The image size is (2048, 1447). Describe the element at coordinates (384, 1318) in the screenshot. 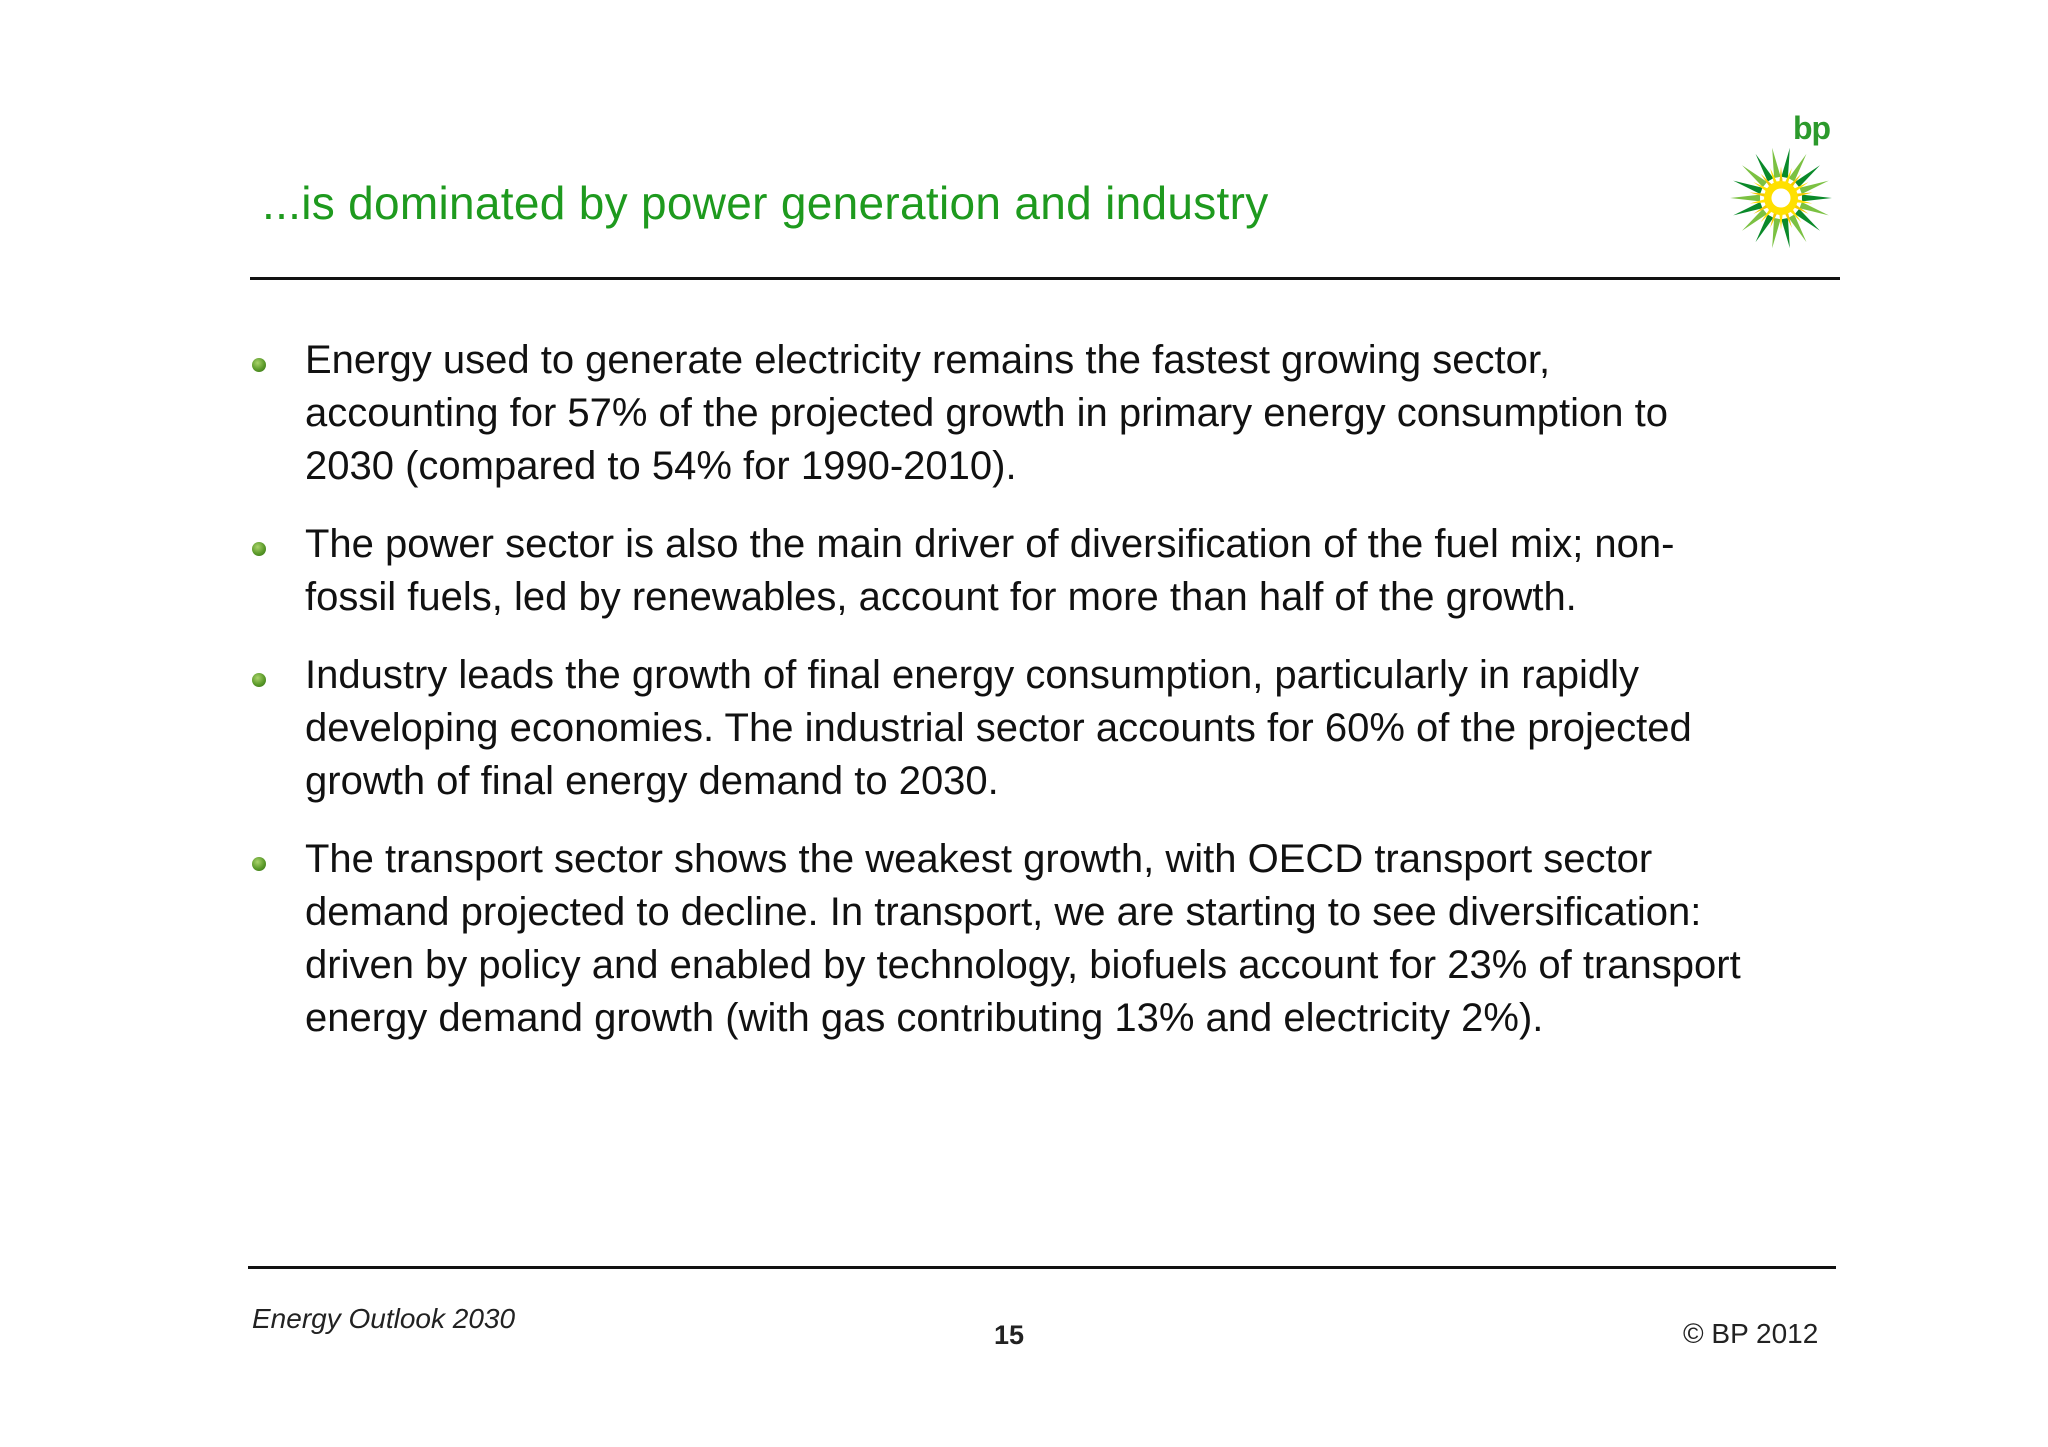

I see `footer-title: Energy Outlook 2030` at that location.